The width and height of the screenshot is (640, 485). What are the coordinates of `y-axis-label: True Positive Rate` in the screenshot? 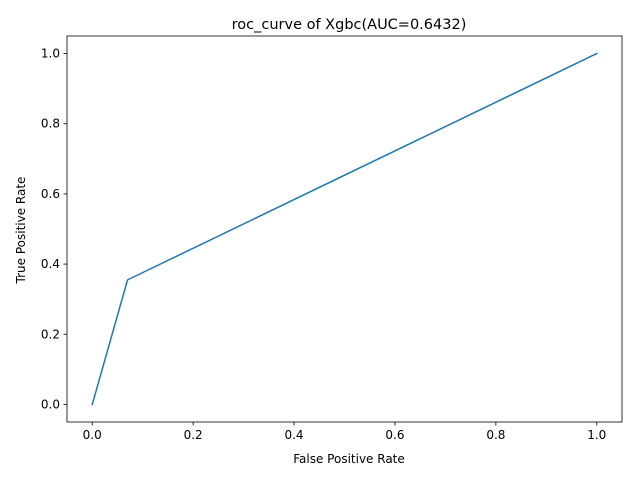 It's located at (21, 231).